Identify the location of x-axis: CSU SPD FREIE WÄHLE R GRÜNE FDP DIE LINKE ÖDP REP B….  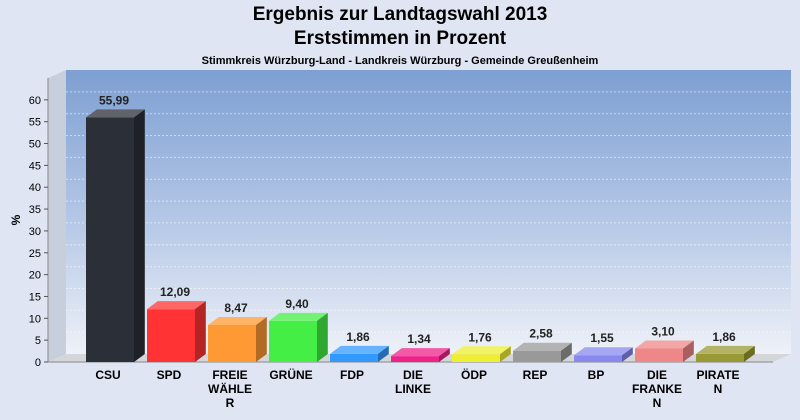
(417, 388).